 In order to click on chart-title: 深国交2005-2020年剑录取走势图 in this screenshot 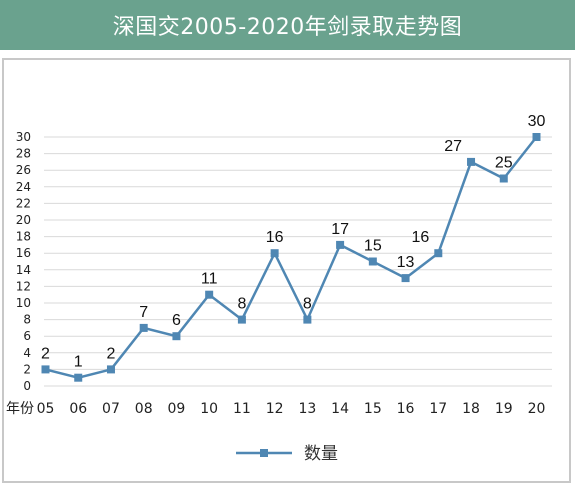, I will do `click(287, 27)`.